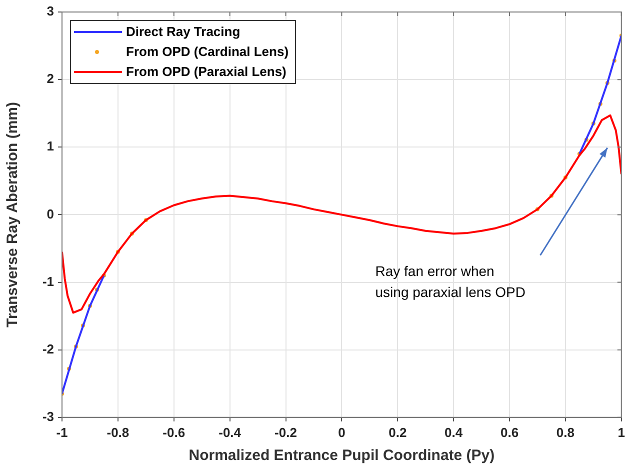 This screenshot has width=629, height=471. What do you see at coordinates (397, 432) in the screenshot?
I see `x-tick-label: 0.2` at bounding box center [397, 432].